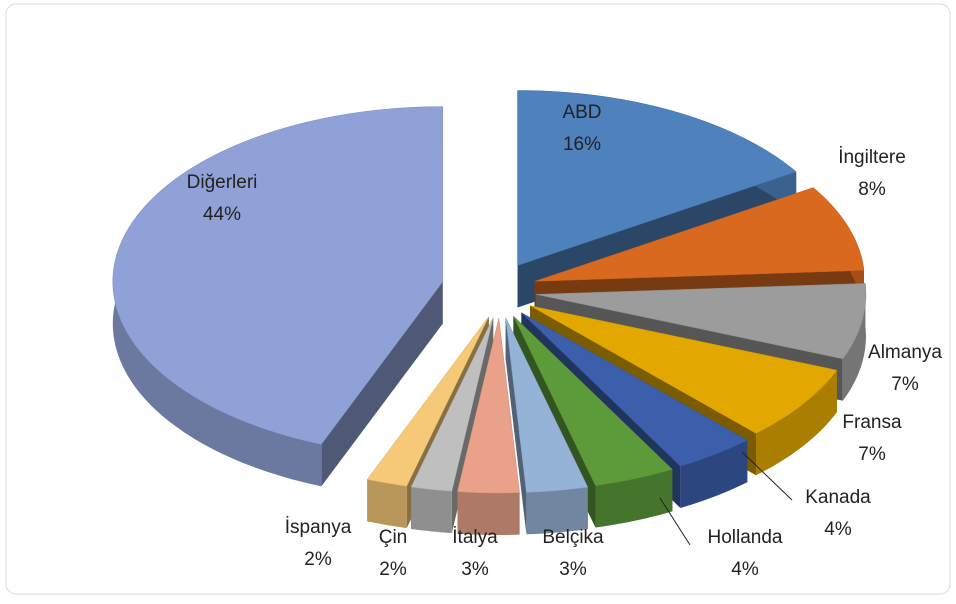 The width and height of the screenshot is (956, 604). What do you see at coordinates (581, 112) in the screenshot?
I see `data-label-name: ABD` at bounding box center [581, 112].